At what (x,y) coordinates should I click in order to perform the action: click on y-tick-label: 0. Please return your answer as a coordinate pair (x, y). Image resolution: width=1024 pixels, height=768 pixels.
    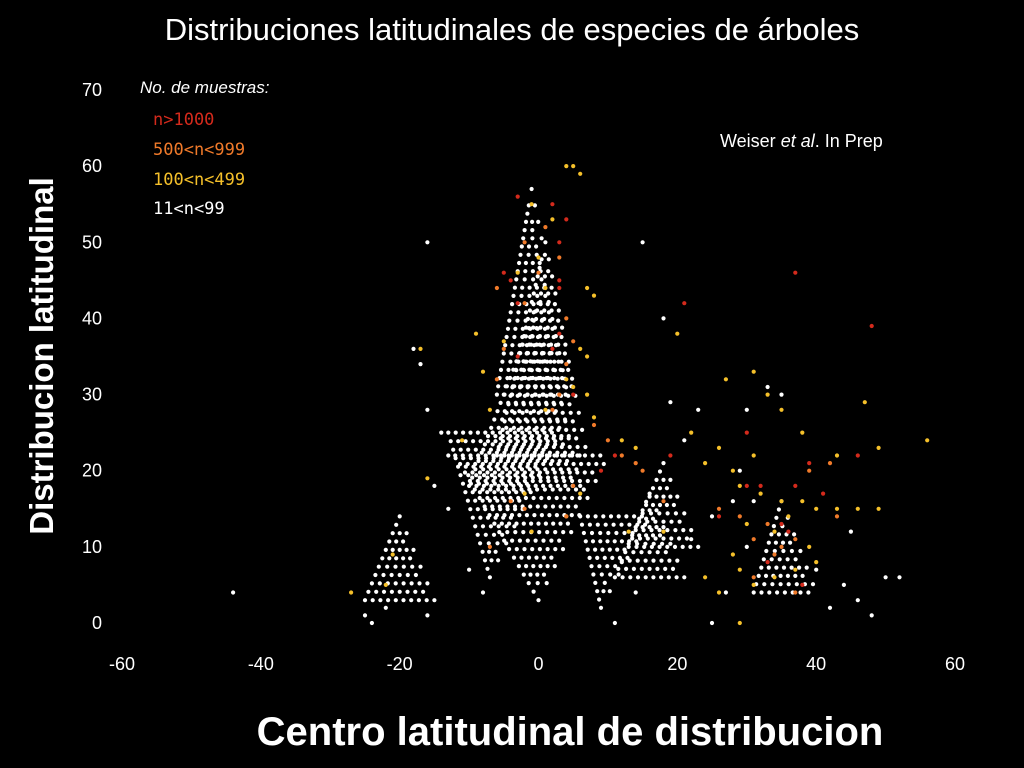
    Looking at the image, I should click on (97, 623).